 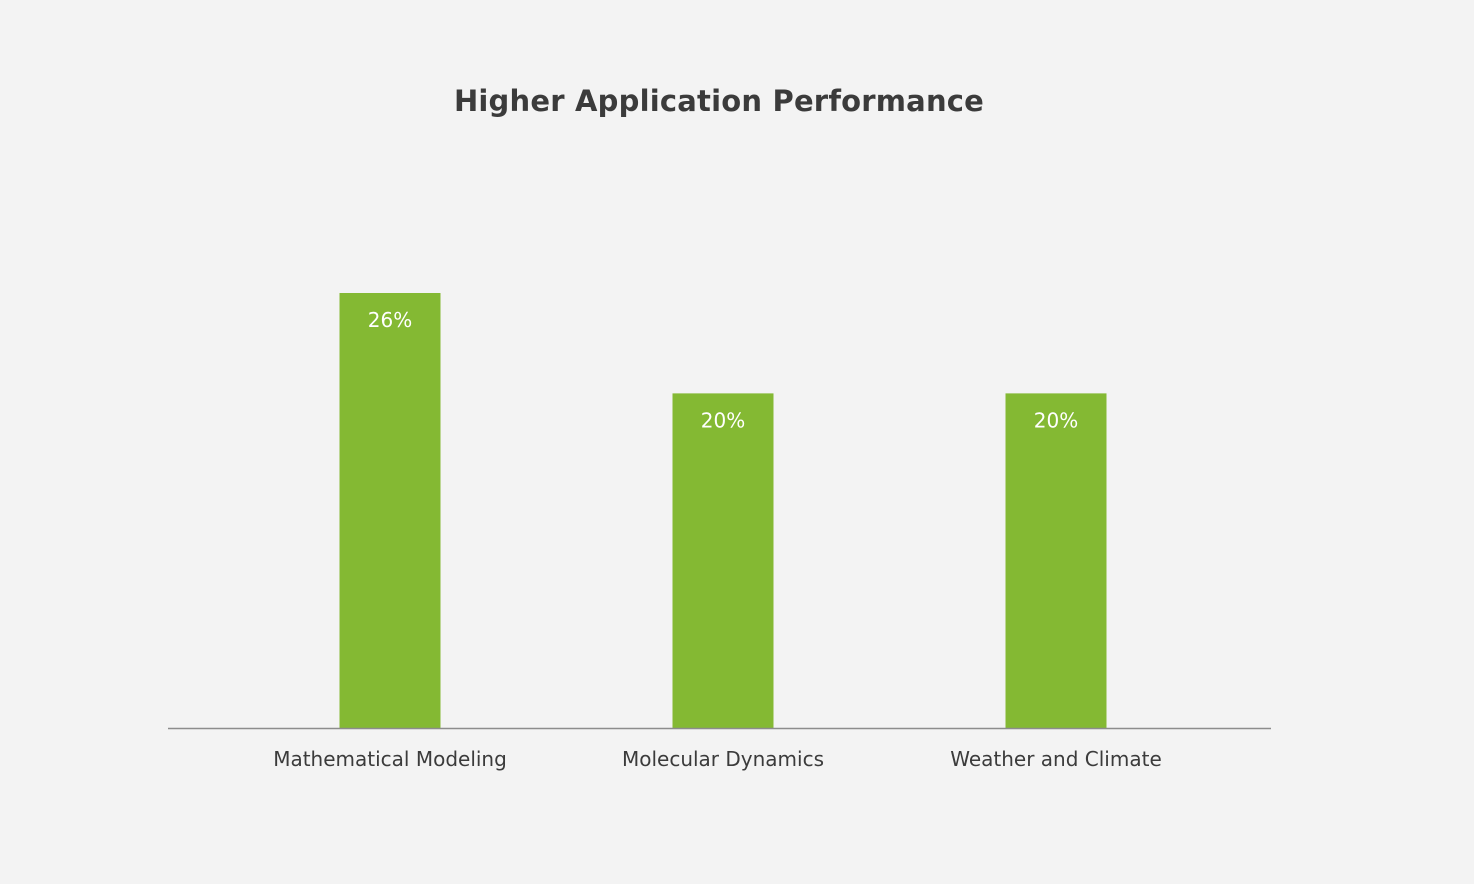 What do you see at coordinates (723, 420) in the screenshot?
I see `data-label-1: 20%` at bounding box center [723, 420].